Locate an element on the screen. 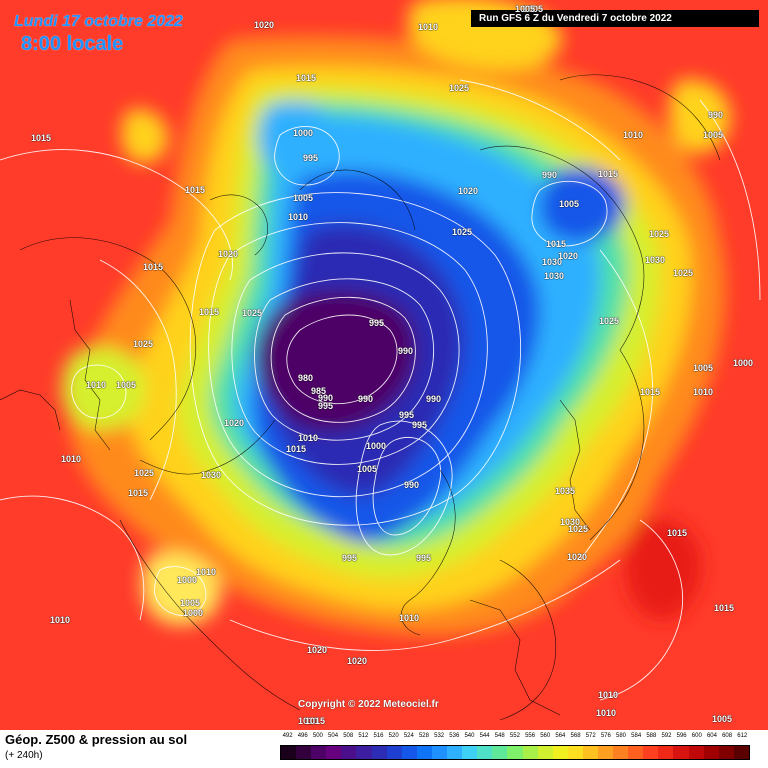 The height and width of the screenshot is (768, 768). legend-tick-label: 568 is located at coordinates (575, 736).